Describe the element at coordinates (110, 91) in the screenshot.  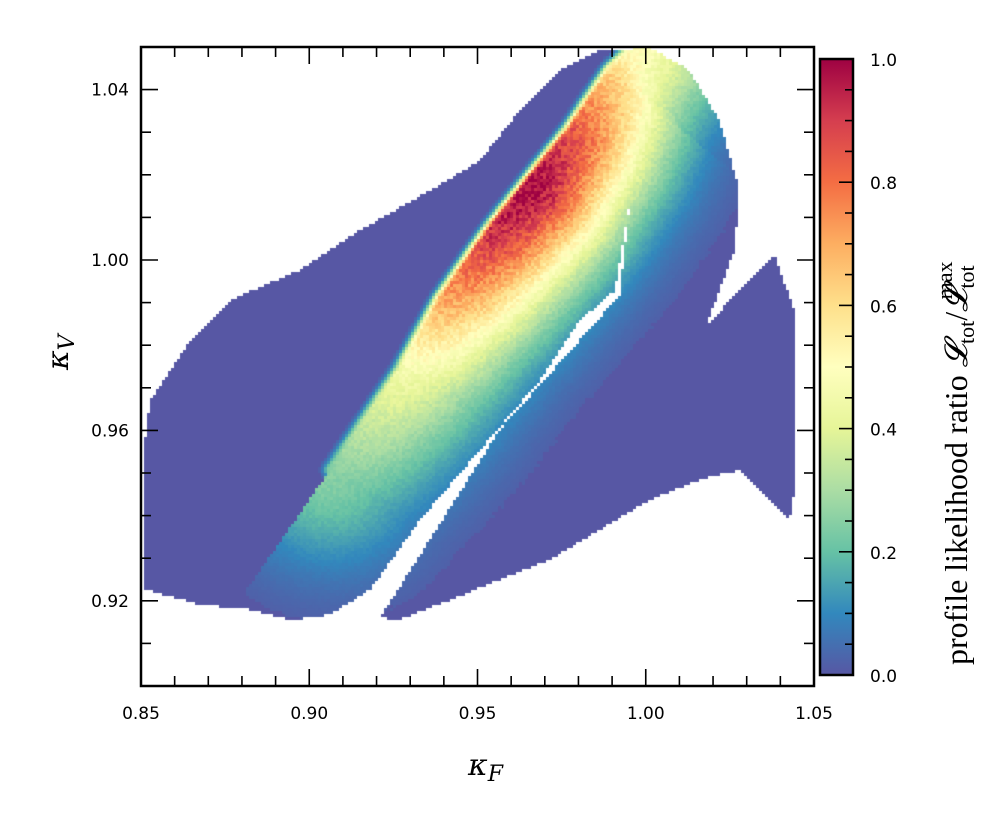
I see `y-tick-label: 1.04` at that location.